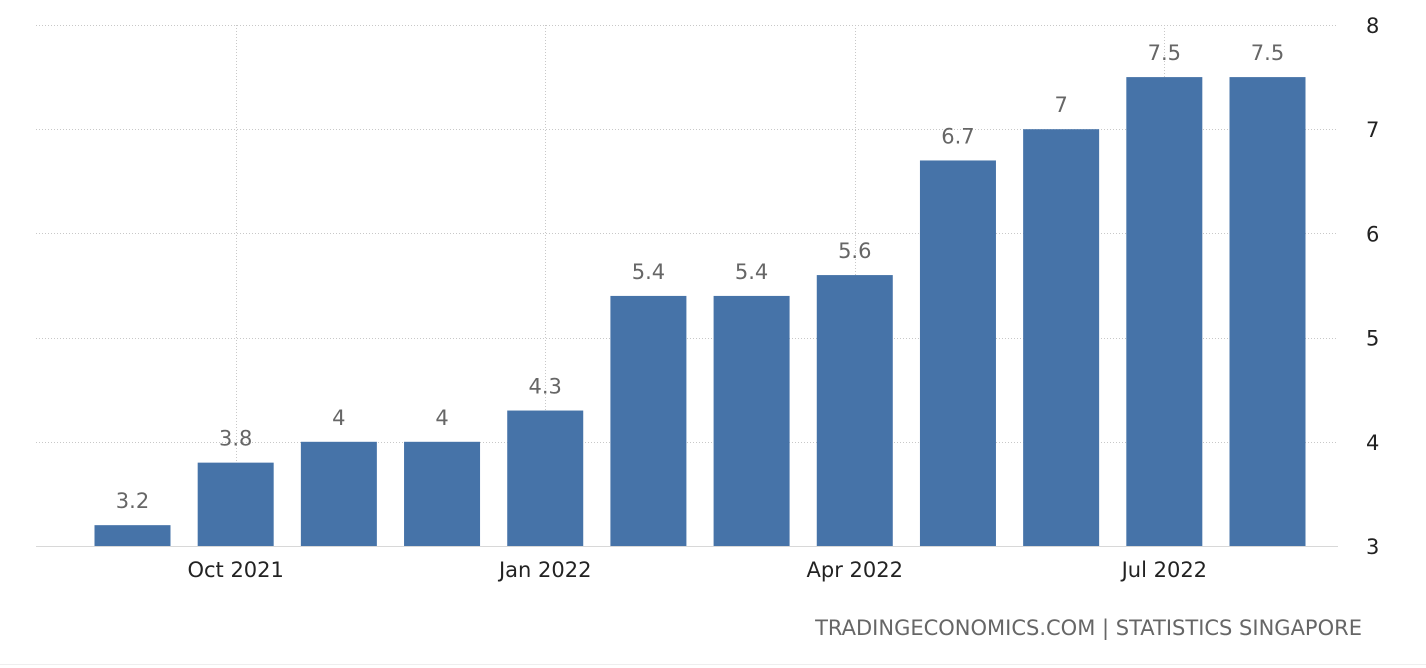  I want to click on bar-value-label: 7, so click(1060, 105).